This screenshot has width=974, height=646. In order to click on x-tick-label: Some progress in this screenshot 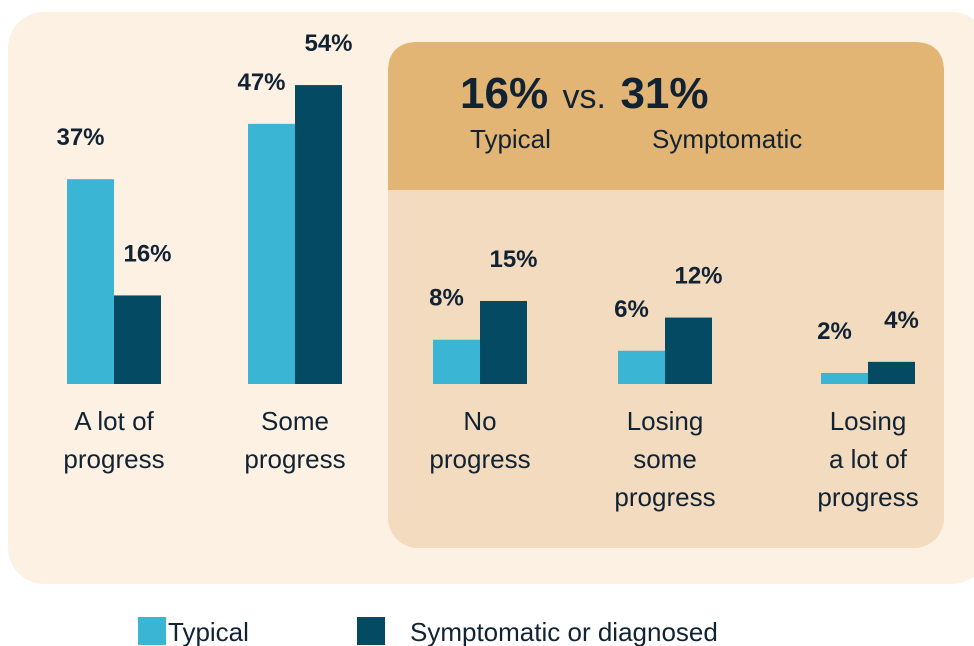, I will do `click(294, 440)`.